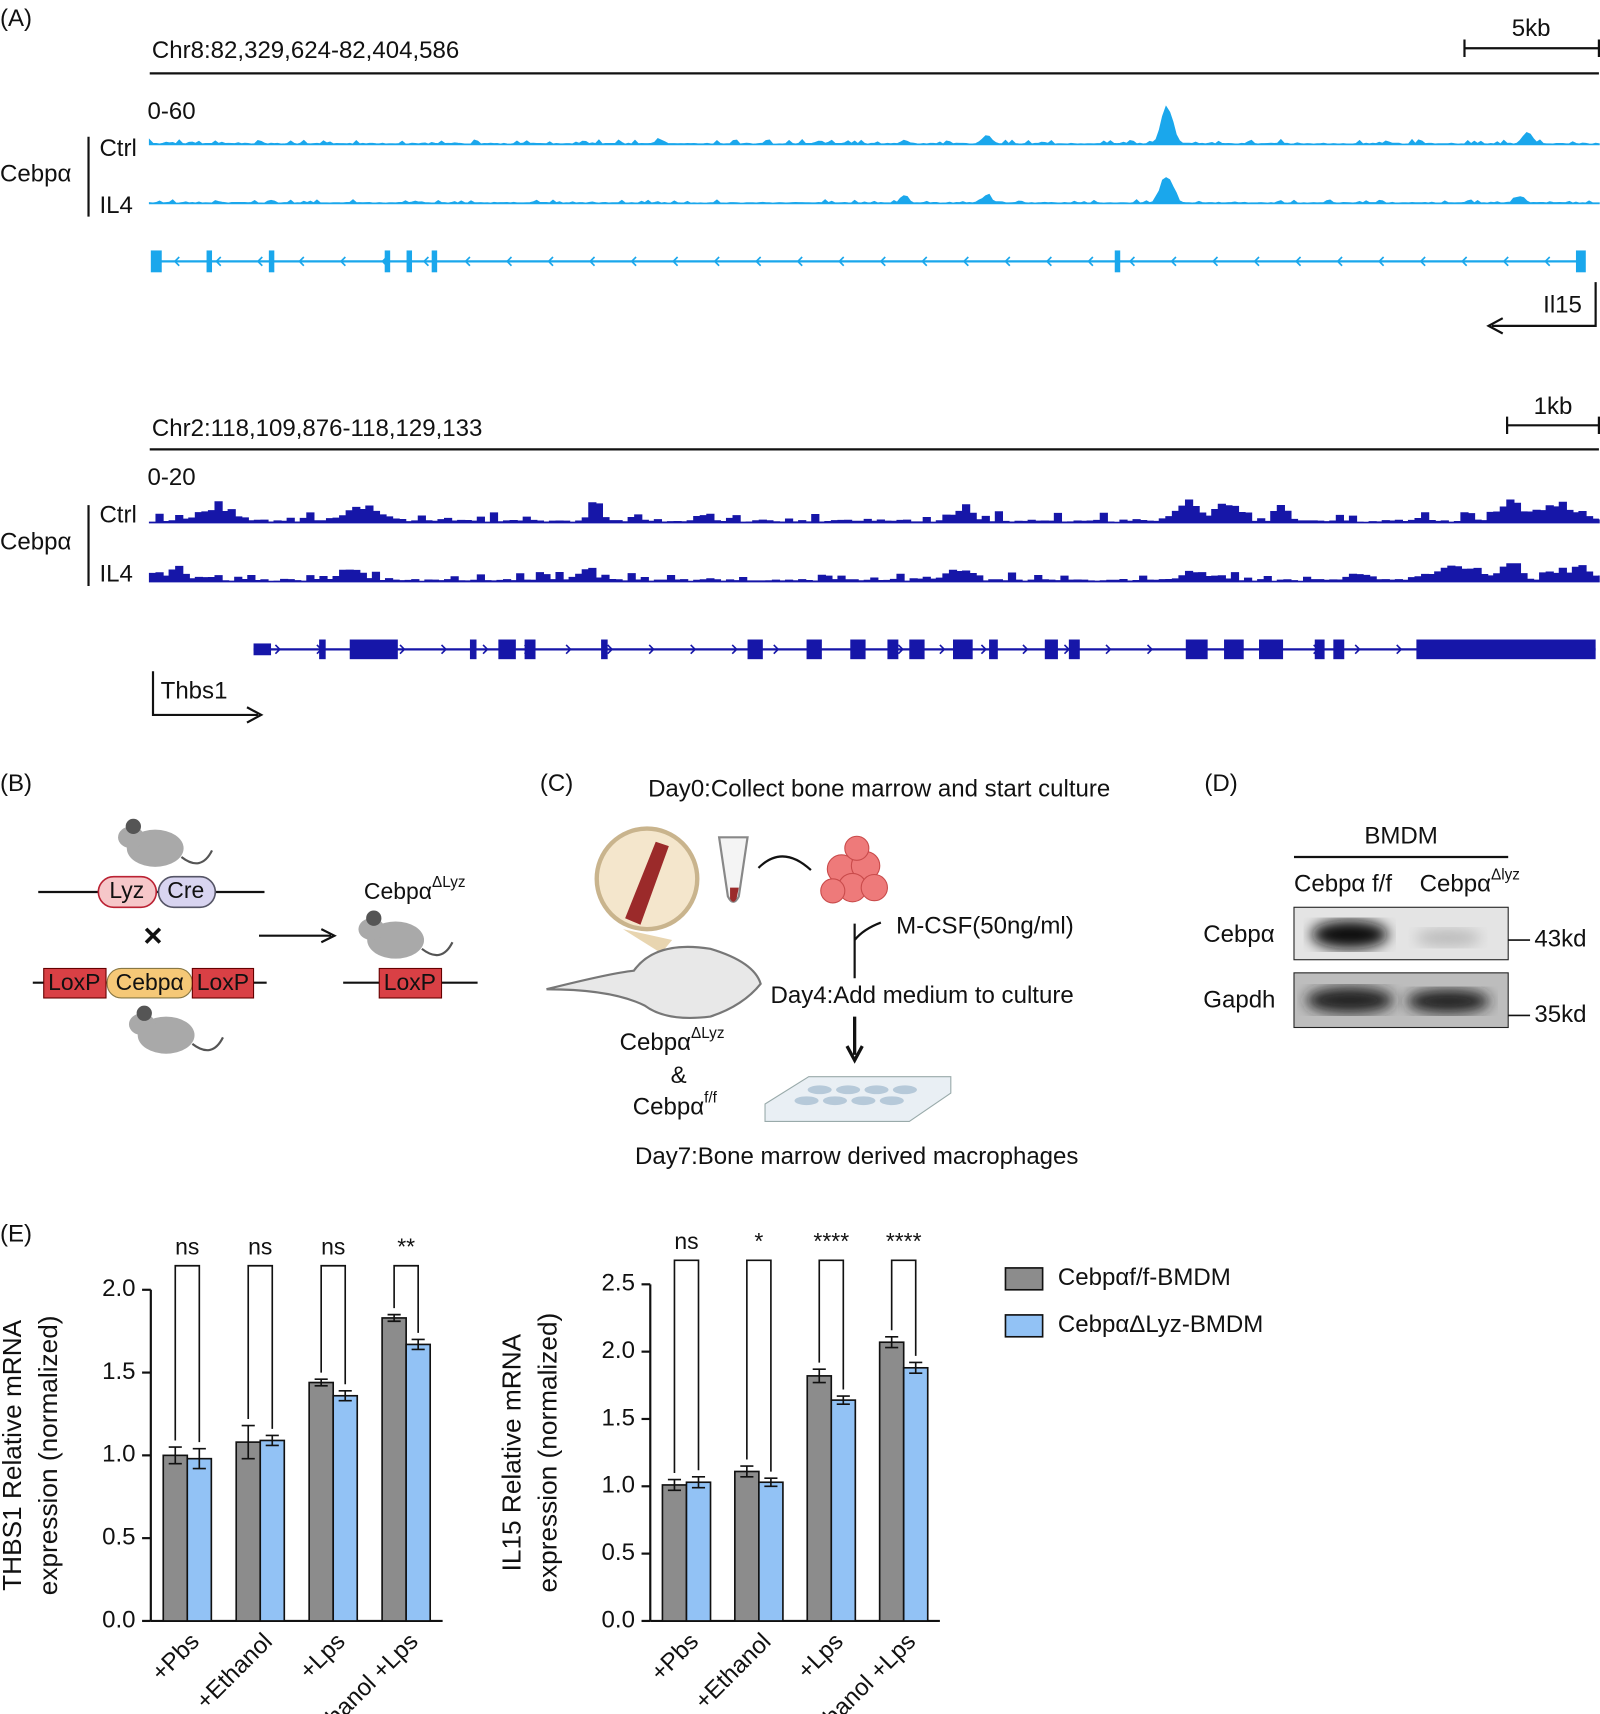 The height and width of the screenshot is (1714, 1600). Describe the element at coordinates (1562, 305) in the screenshot. I see `gene-label: Il15` at that location.